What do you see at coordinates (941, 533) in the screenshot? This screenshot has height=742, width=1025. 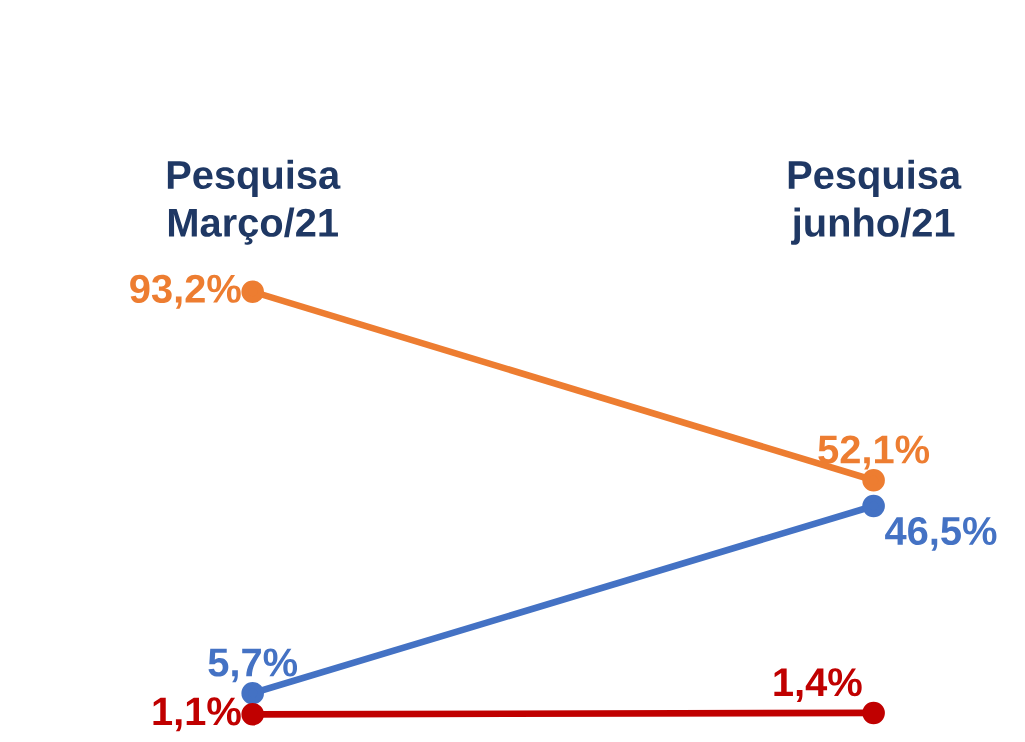 I see `data-label: 46,5%` at bounding box center [941, 533].